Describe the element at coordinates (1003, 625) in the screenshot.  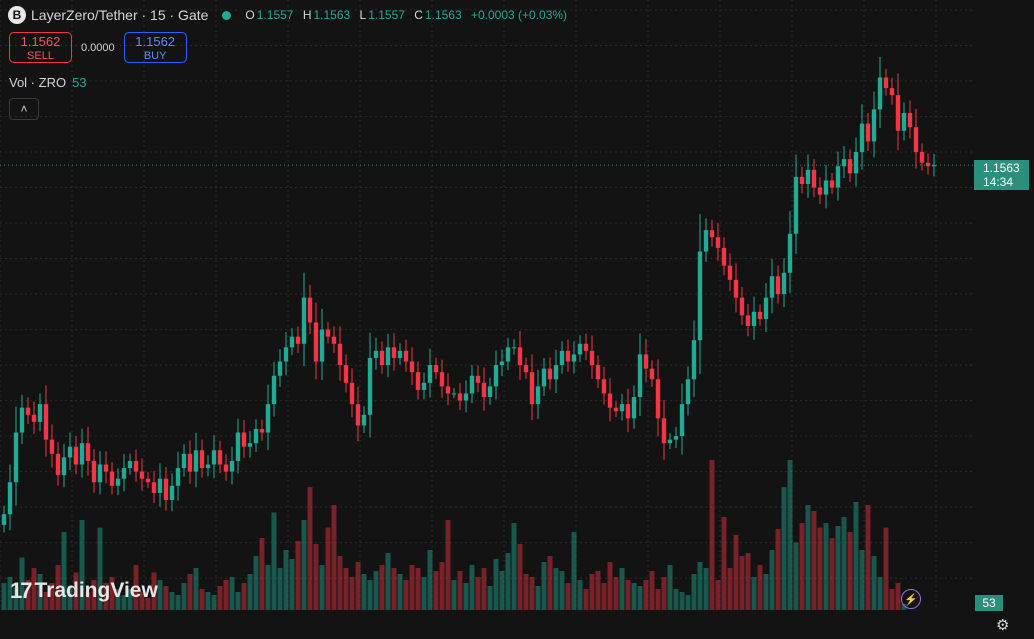
I see `gear-icon: ⚙` at that location.